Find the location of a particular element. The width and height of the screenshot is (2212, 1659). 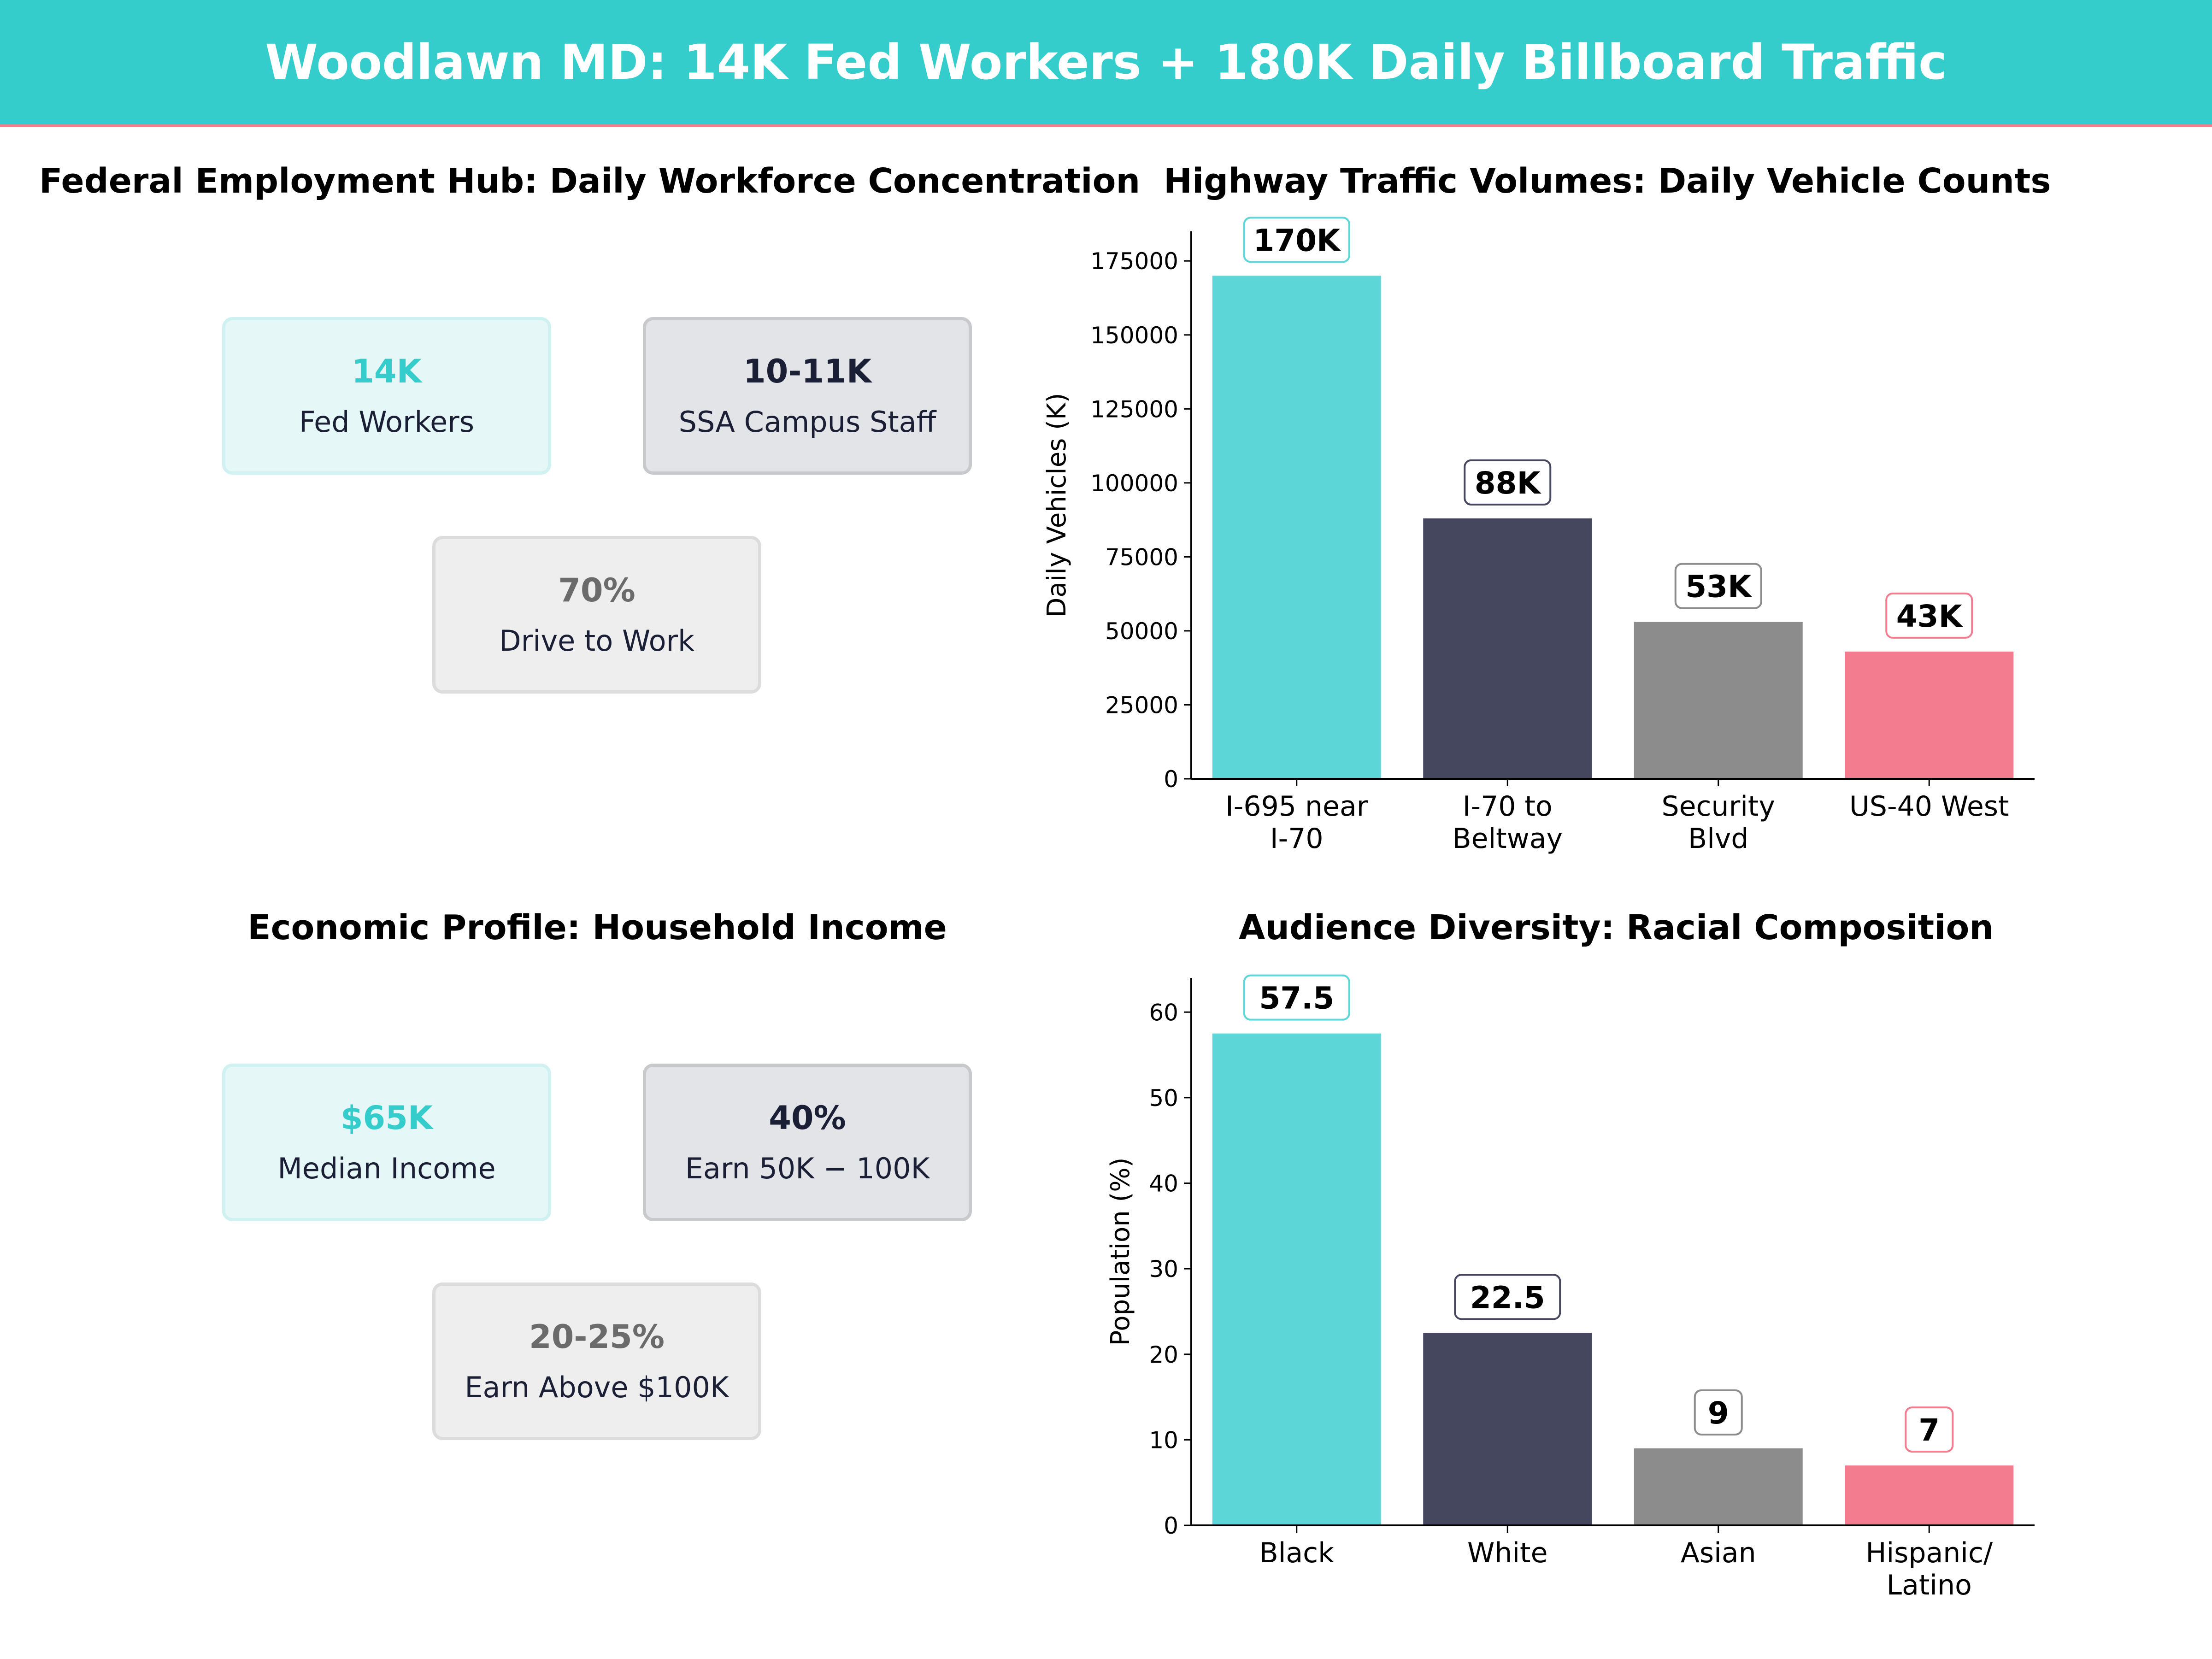

y-tick-label: 75000 is located at coordinates (1141, 557).